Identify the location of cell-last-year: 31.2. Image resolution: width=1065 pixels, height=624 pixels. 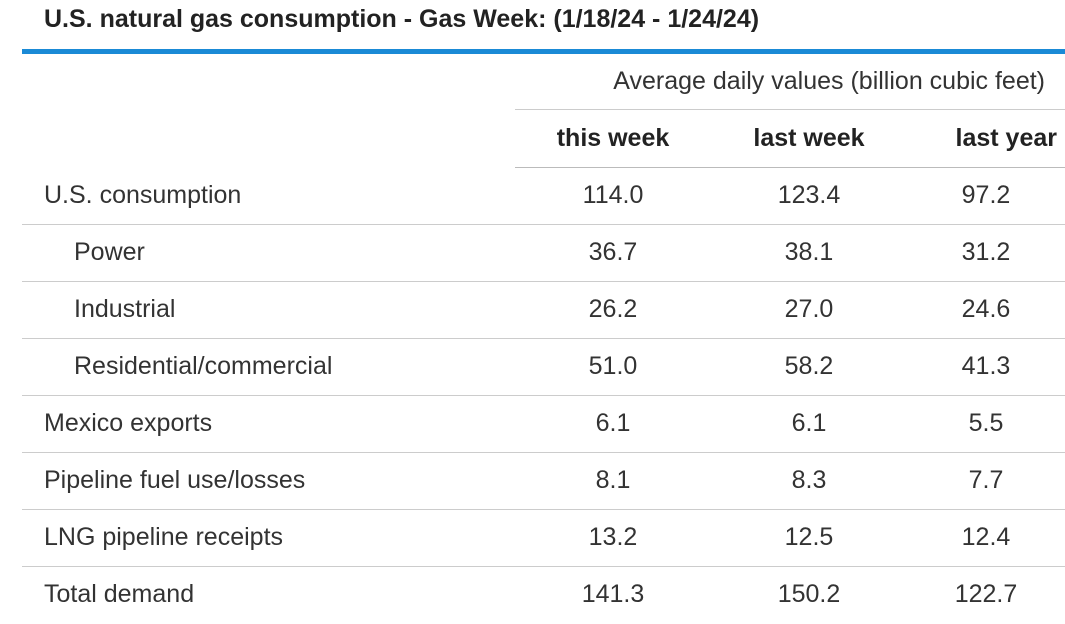
(986, 252).